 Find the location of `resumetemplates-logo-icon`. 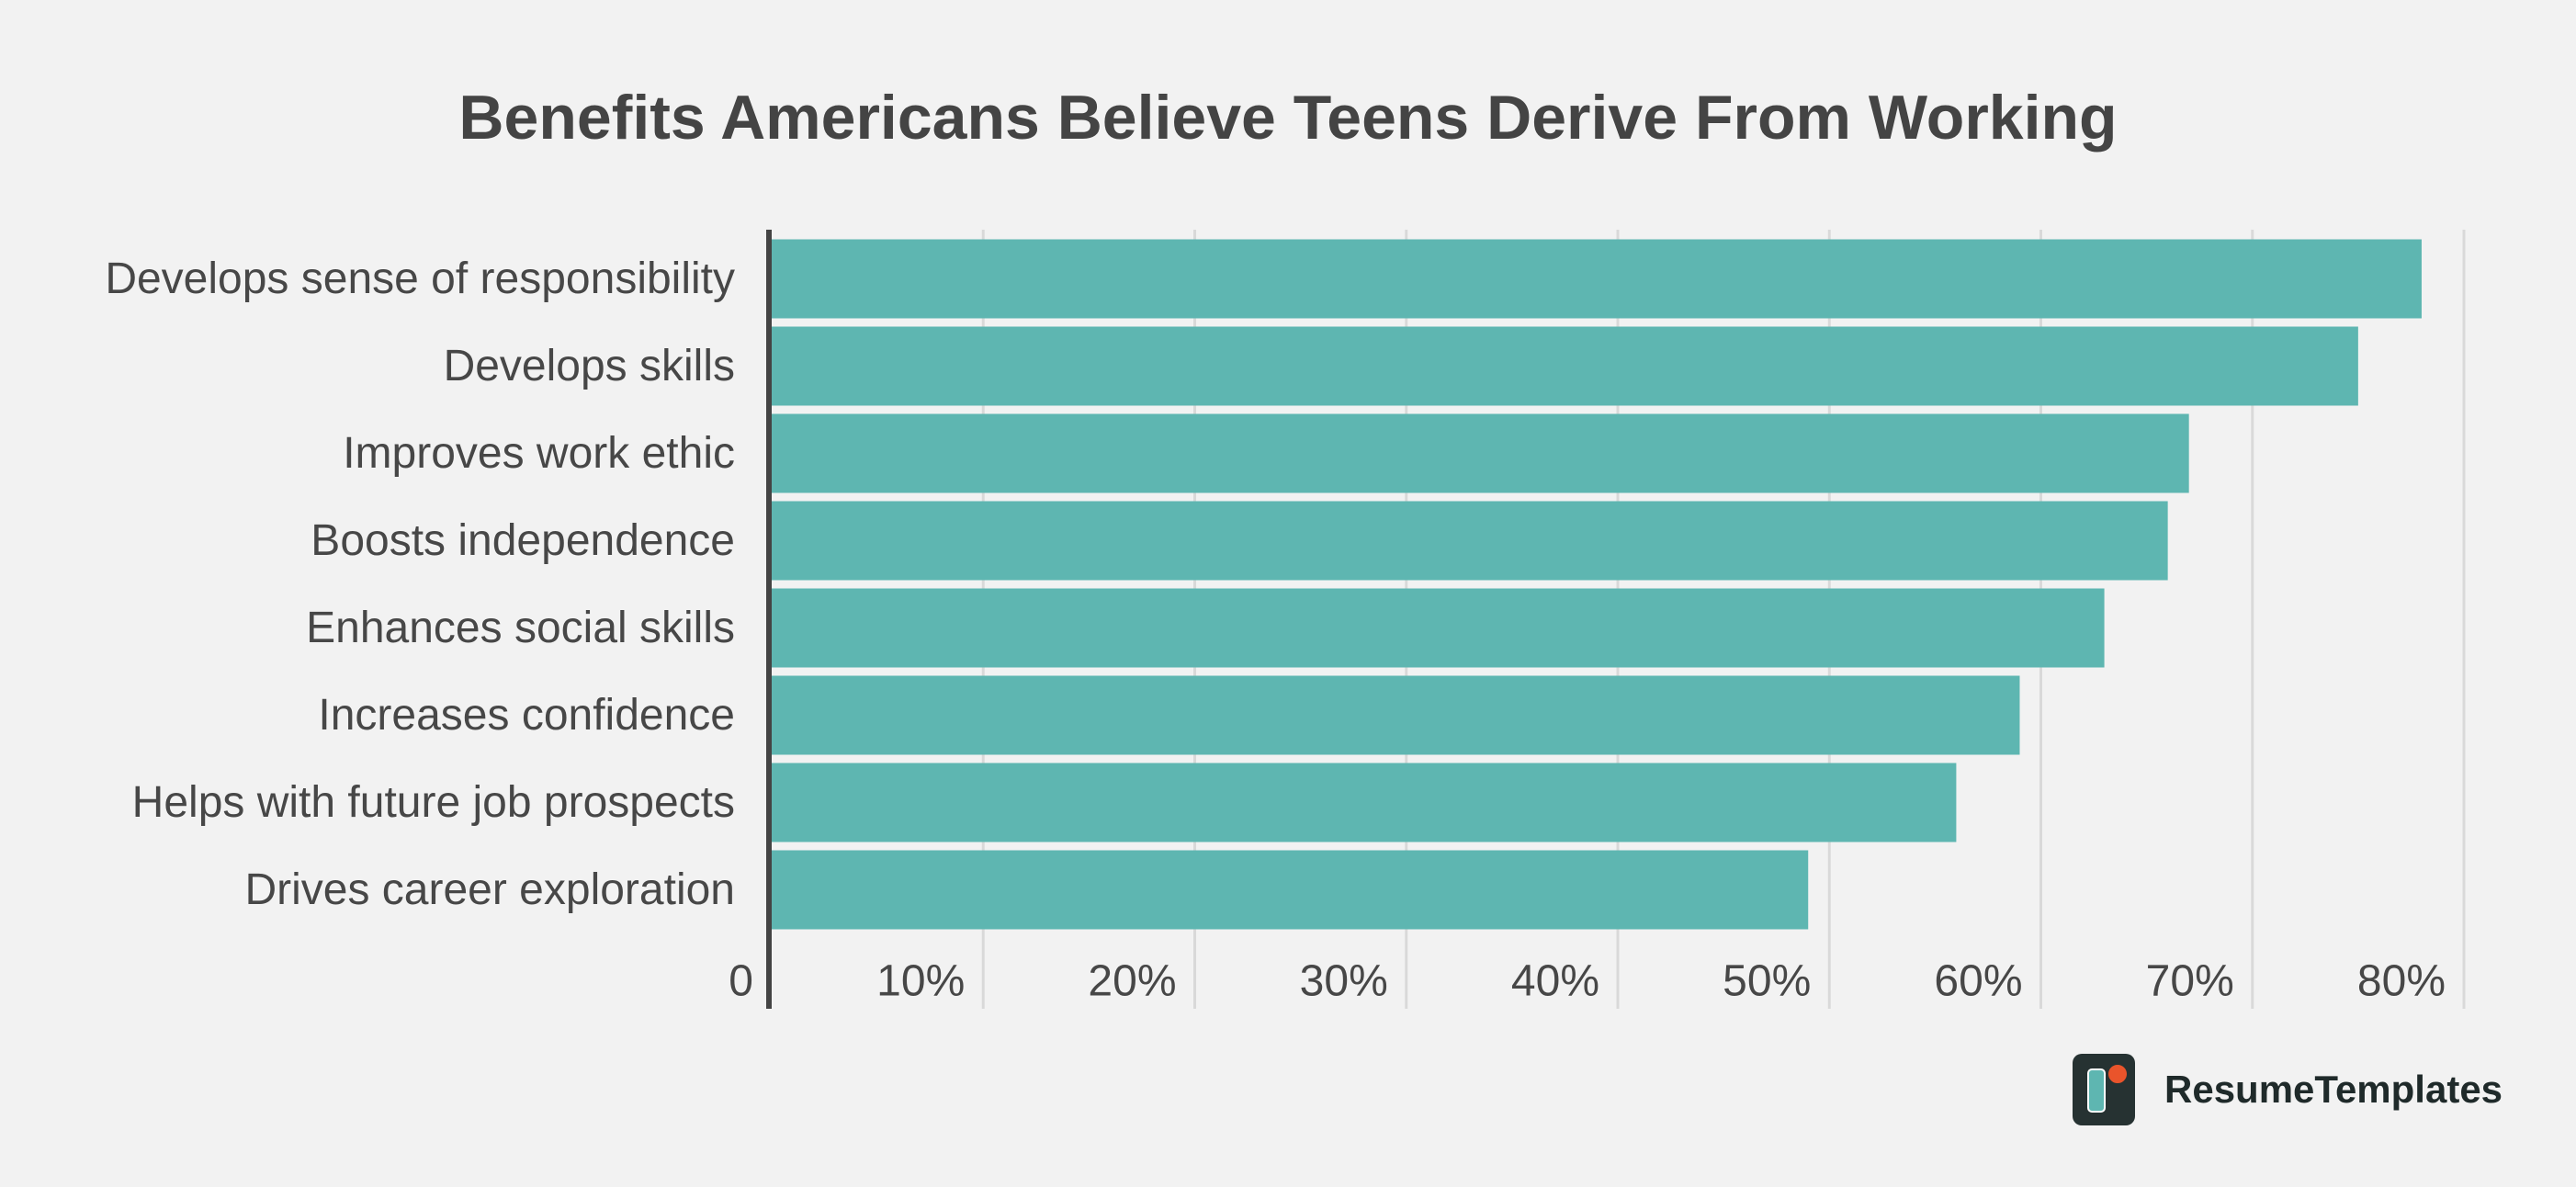

resumetemplates-logo-icon is located at coordinates (2104, 1089).